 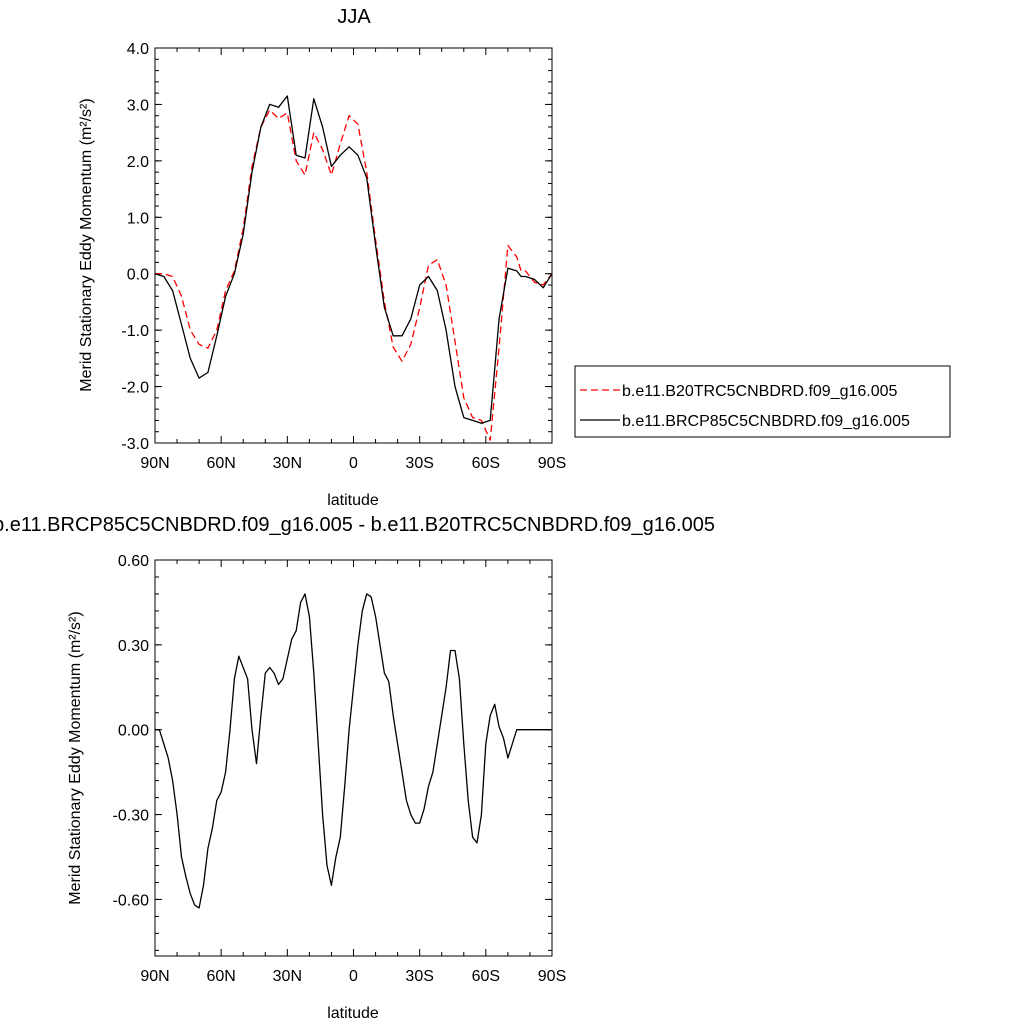 What do you see at coordinates (354, 17) in the screenshot?
I see `top-chart-title: JJA` at bounding box center [354, 17].